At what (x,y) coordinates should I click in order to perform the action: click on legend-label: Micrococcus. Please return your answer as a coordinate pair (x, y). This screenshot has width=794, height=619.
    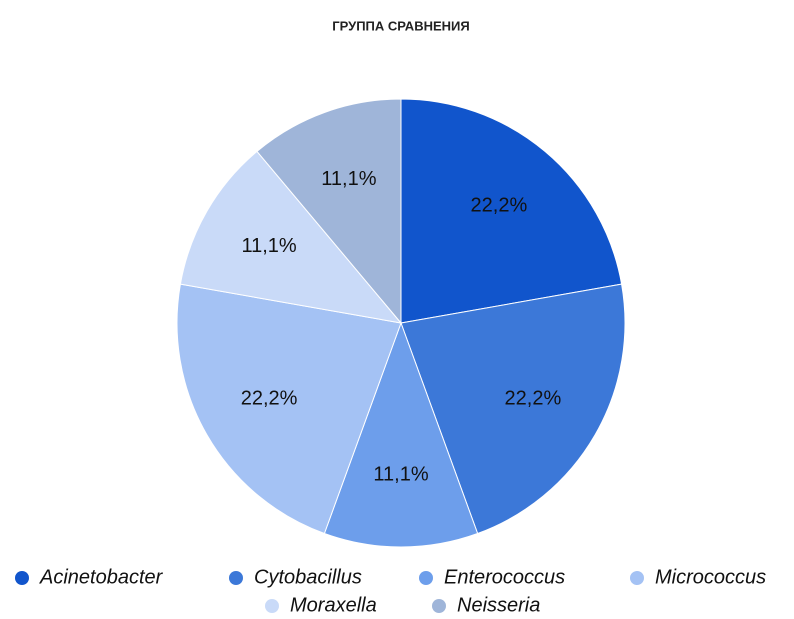
    Looking at the image, I should click on (710, 577).